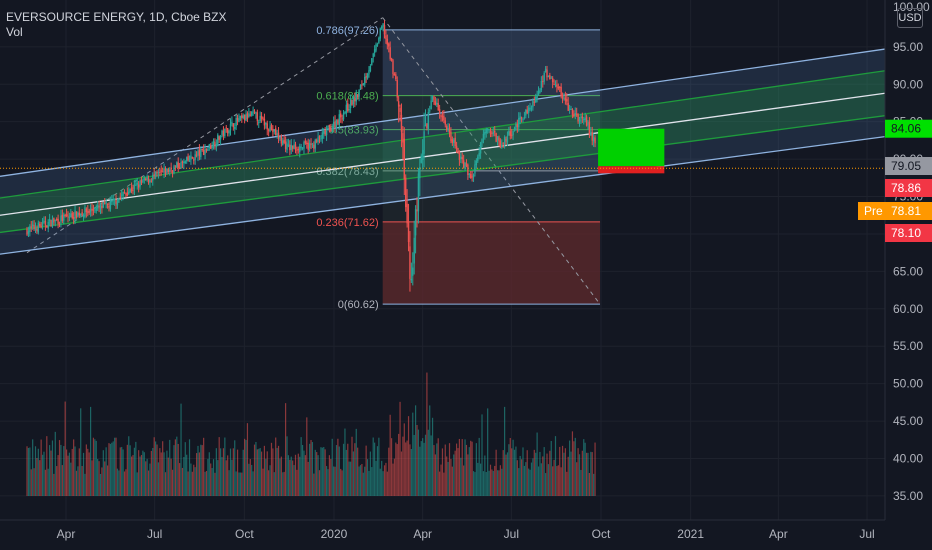  Describe the element at coordinates (511, 534) in the screenshot. I see `time-tick-label: Jul` at that location.